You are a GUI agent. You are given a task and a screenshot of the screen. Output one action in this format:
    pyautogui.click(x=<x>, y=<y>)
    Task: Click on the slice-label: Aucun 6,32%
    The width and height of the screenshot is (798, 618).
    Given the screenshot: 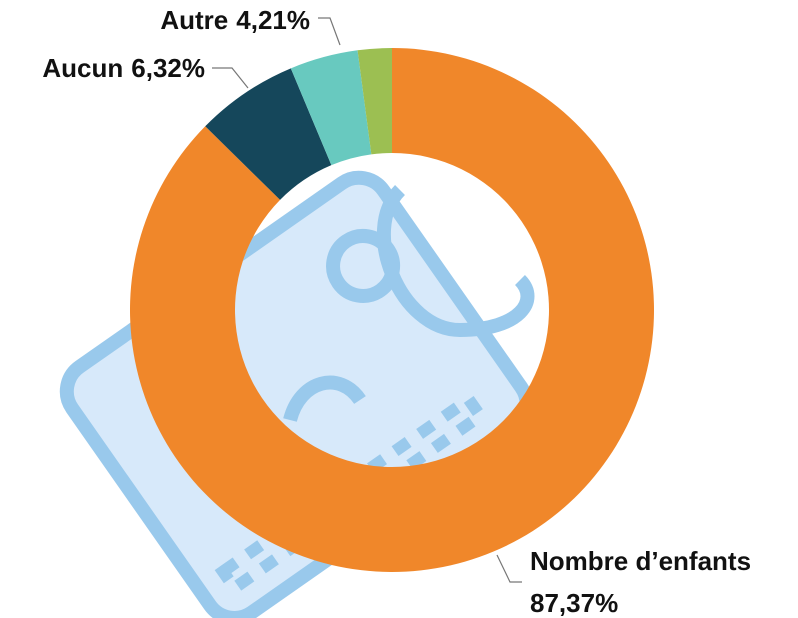 What is the action you would take?
    pyautogui.click(x=123, y=68)
    